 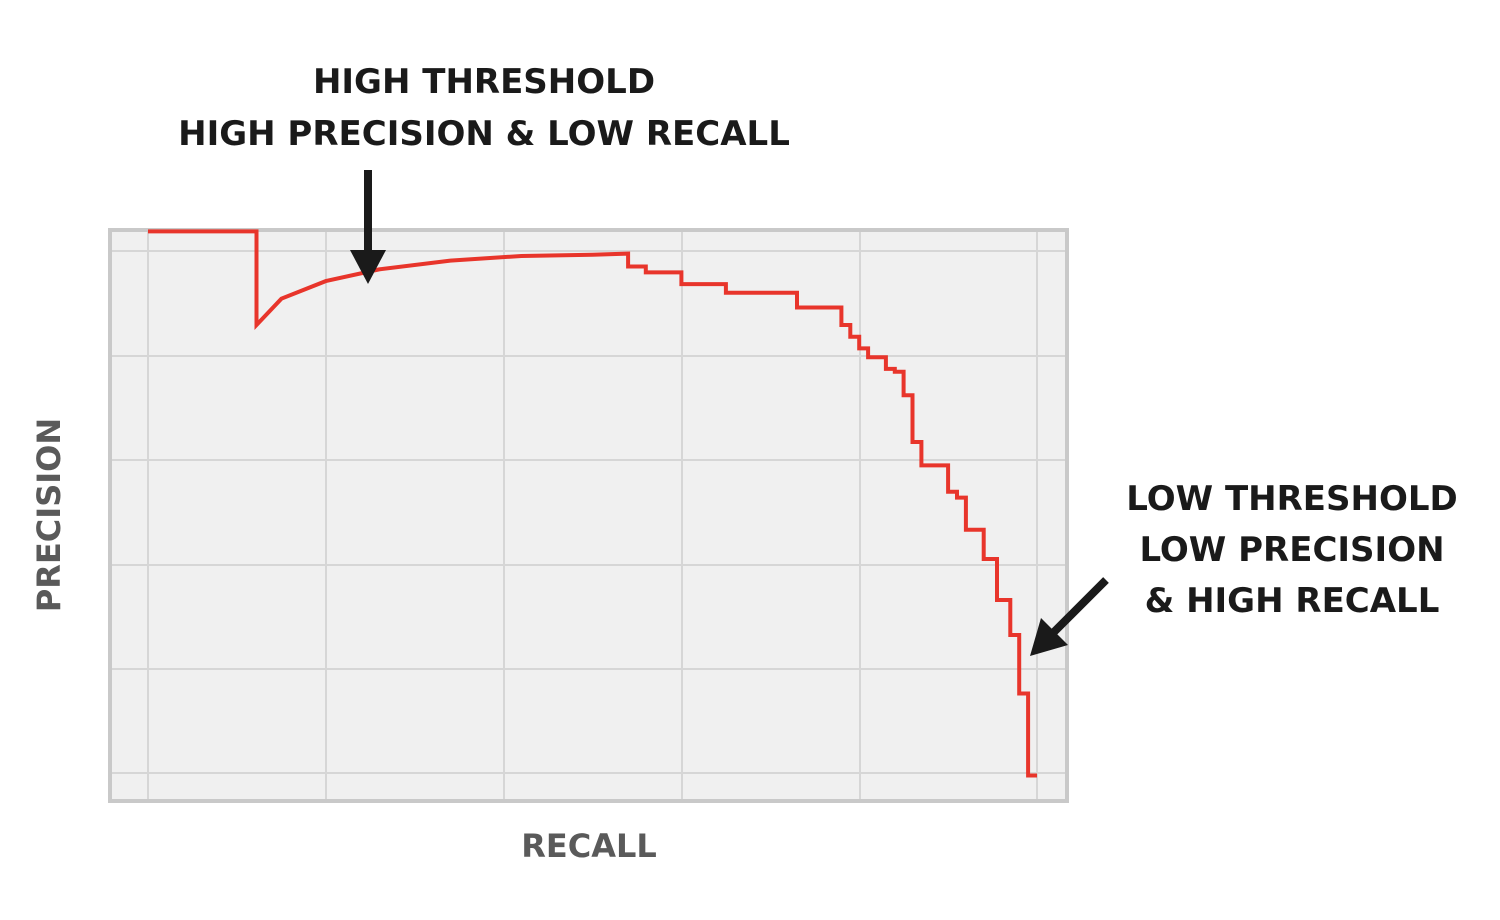 I want to click on annotation-arrow-high-threshold, so click(x=368, y=227).